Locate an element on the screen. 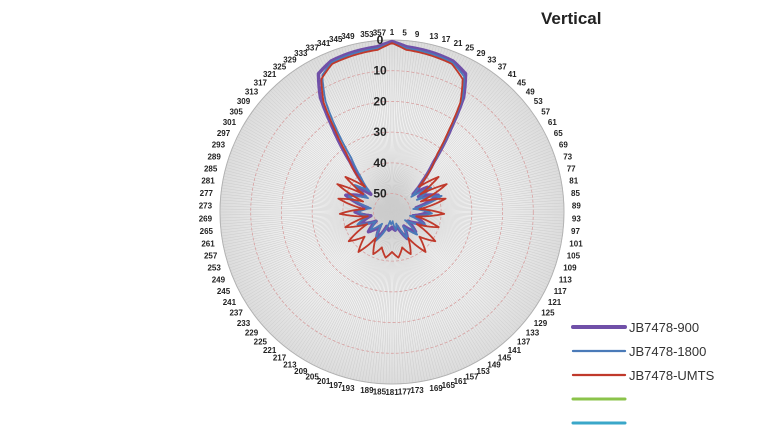 Image resolution: width=763 pixels, height=438 pixels. angle-tick-label: 65 is located at coordinates (558, 133).